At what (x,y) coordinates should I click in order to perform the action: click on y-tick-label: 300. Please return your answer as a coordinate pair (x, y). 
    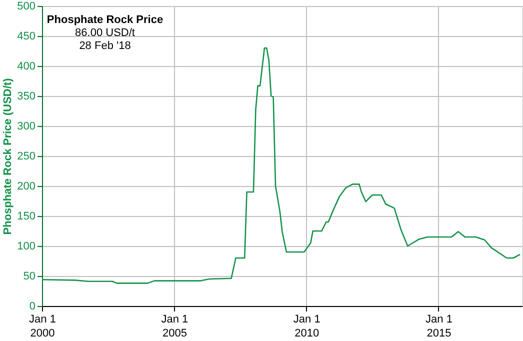
    Looking at the image, I should click on (26, 126).